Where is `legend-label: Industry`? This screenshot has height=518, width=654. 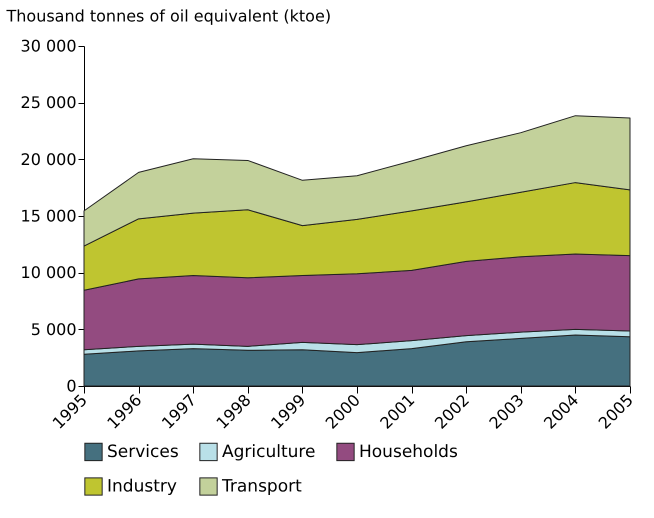
legend-label: Industry is located at coordinates (142, 486).